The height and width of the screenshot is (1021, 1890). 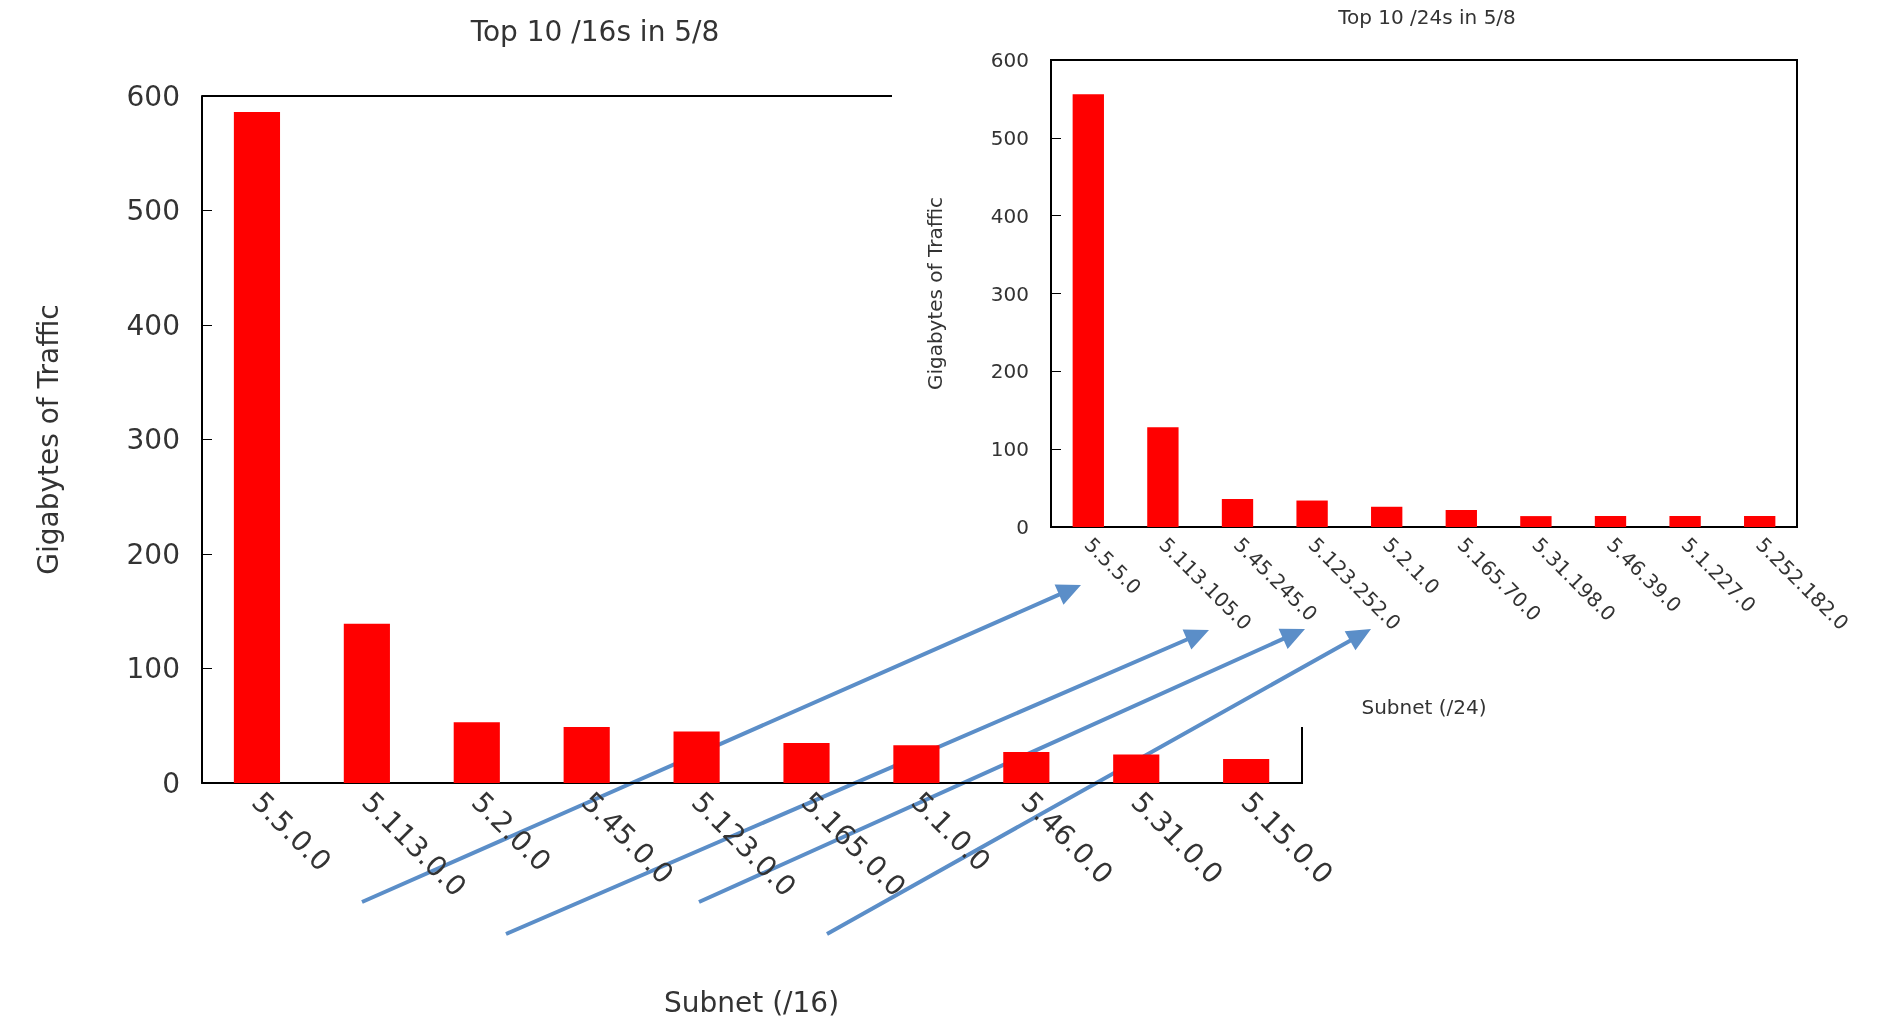 What do you see at coordinates (1426, 17) in the screenshot?
I see `chart-title: Top 10 /24s in 5/8` at bounding box center [1426, 17].